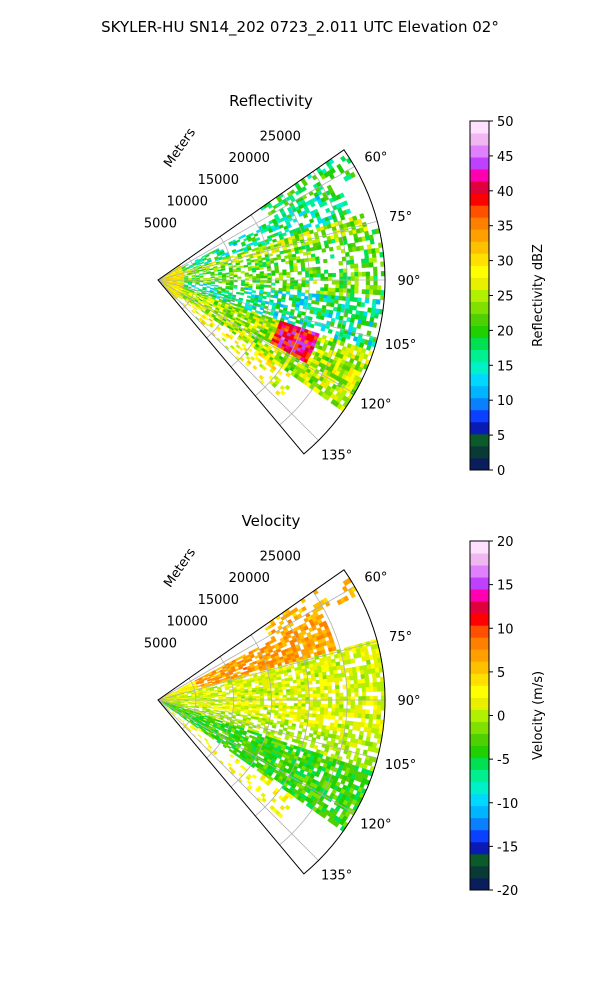 This screenshot has height=1000, width=600. Describe the element at coordinates (375, 158) in the screenshot. I see `azimuth-tick-label: 60°` at that location.